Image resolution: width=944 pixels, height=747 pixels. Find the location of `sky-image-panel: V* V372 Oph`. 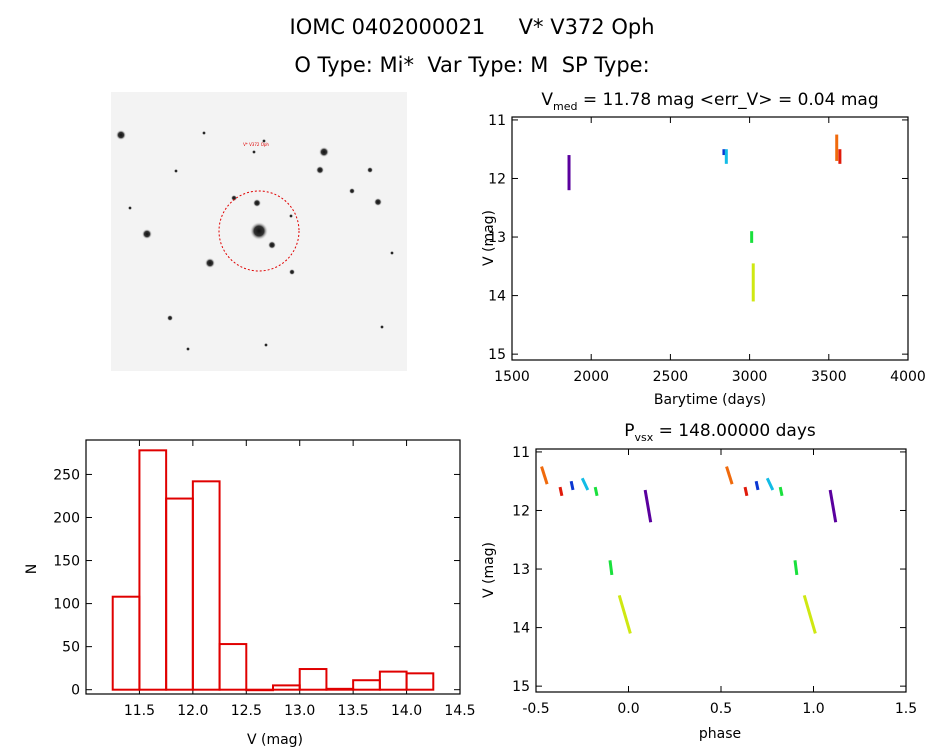

sky-image-panel: V* V372 Oph is located at coordinates (259, 231).